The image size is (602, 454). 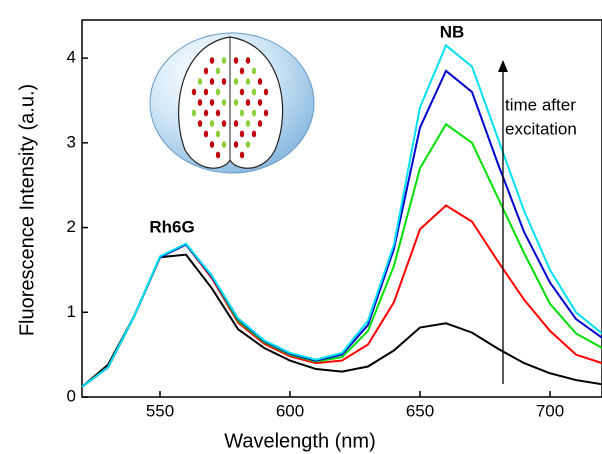 What do you see at coordinates (232, 103) in the screenshot?
I see `inset-illustration` at bounding box center [232, 103].